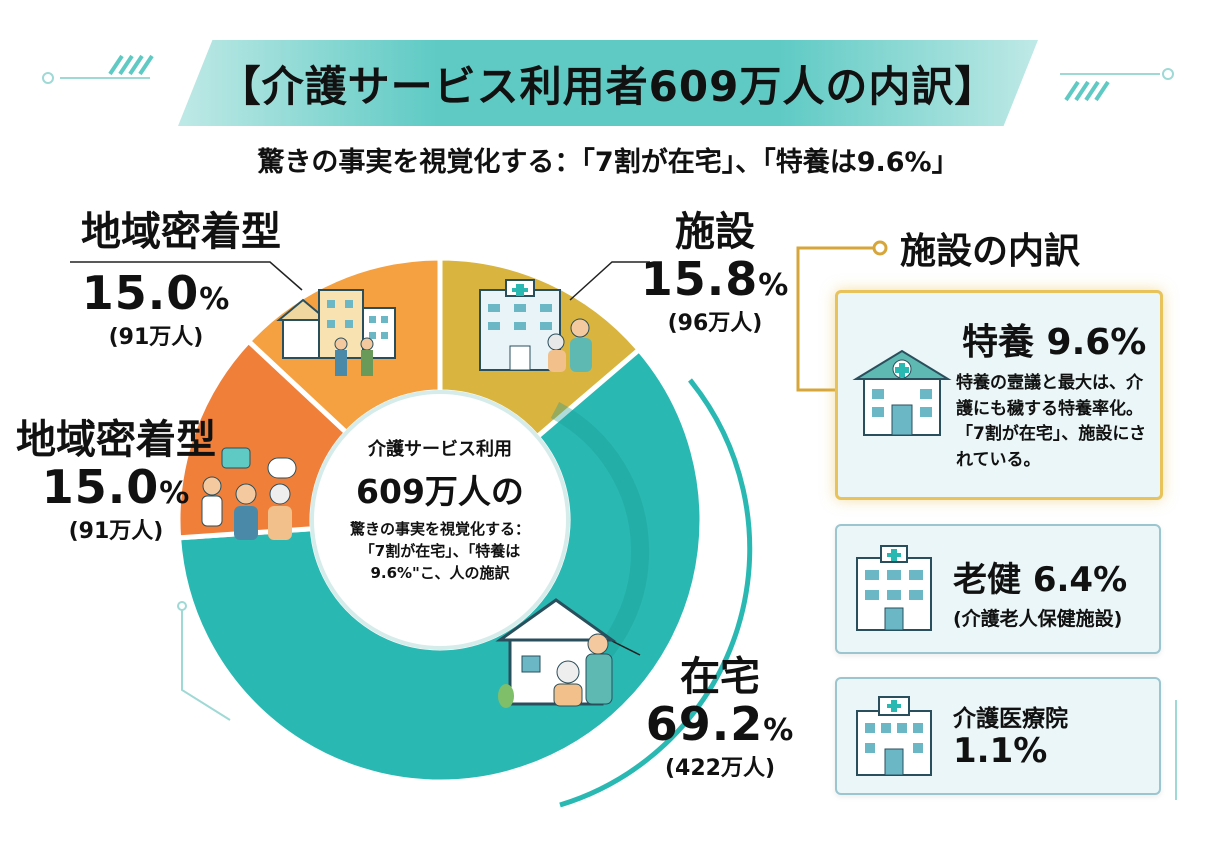  I want to click on segment-percent: 69.2, so click(704, 724).